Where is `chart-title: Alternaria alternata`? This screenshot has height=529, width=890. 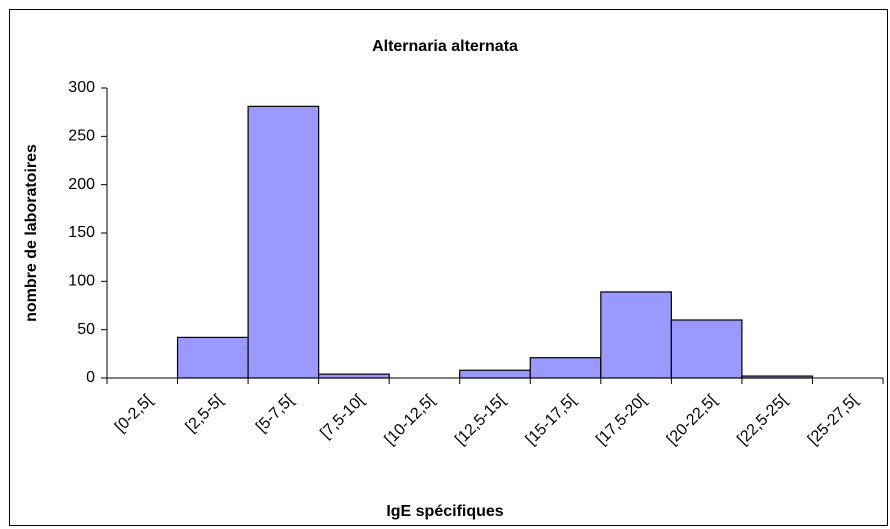
chart-title: Alternaria alternata is located at coordinates (445, 46).